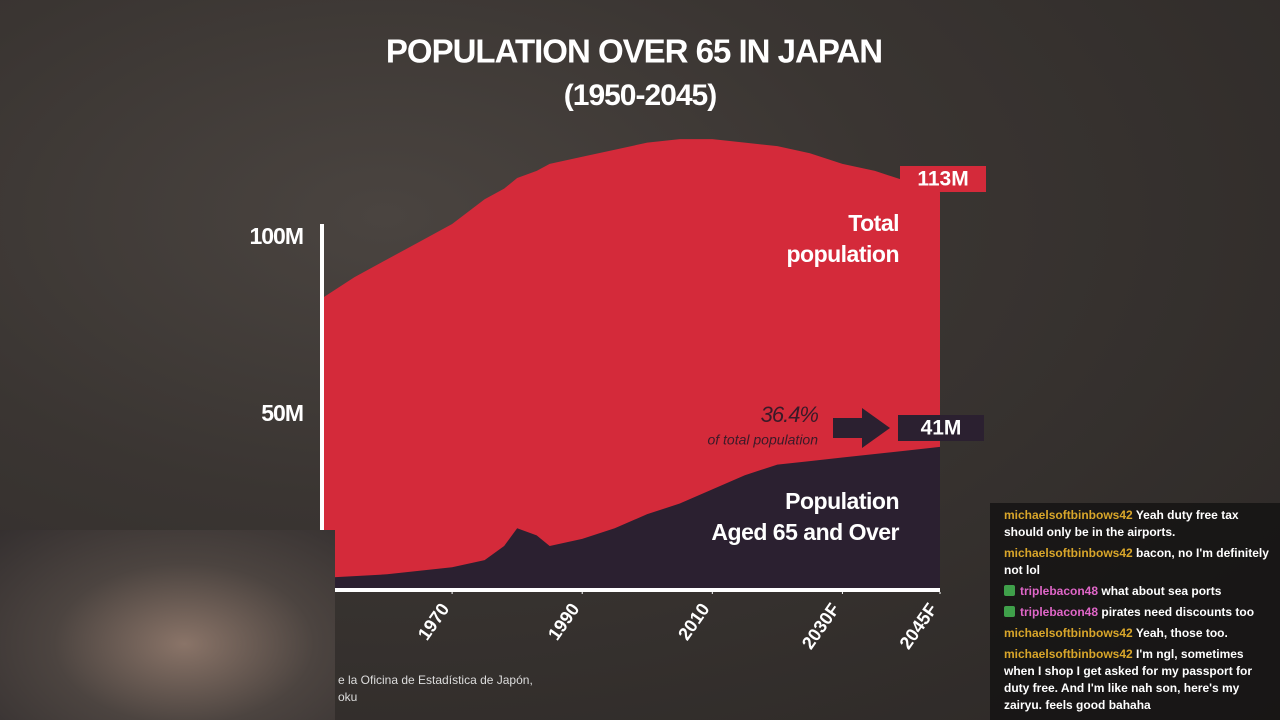 The width and height of the screenshot is (1280, 720). I want to click on end-label: 41M, so click(941, 428).